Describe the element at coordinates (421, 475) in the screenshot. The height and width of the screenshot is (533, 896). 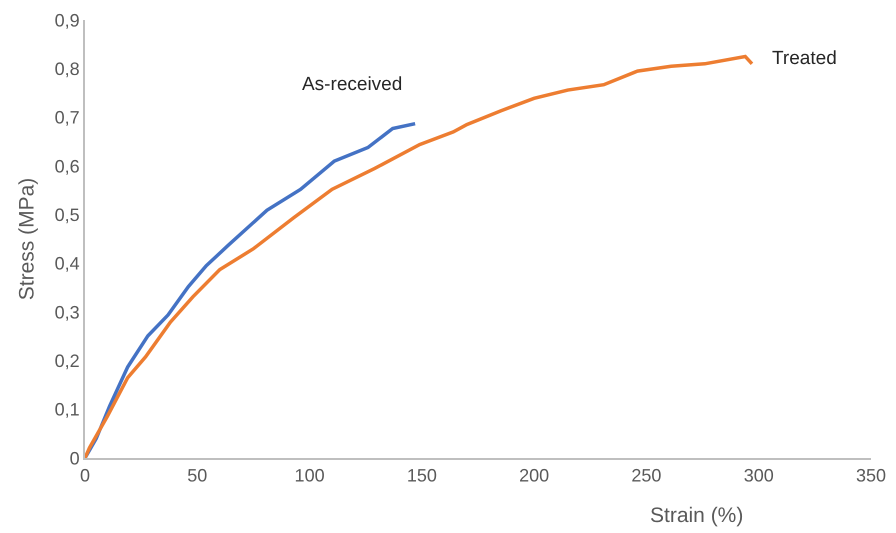
I see `x-tick-label: 150` at that location.